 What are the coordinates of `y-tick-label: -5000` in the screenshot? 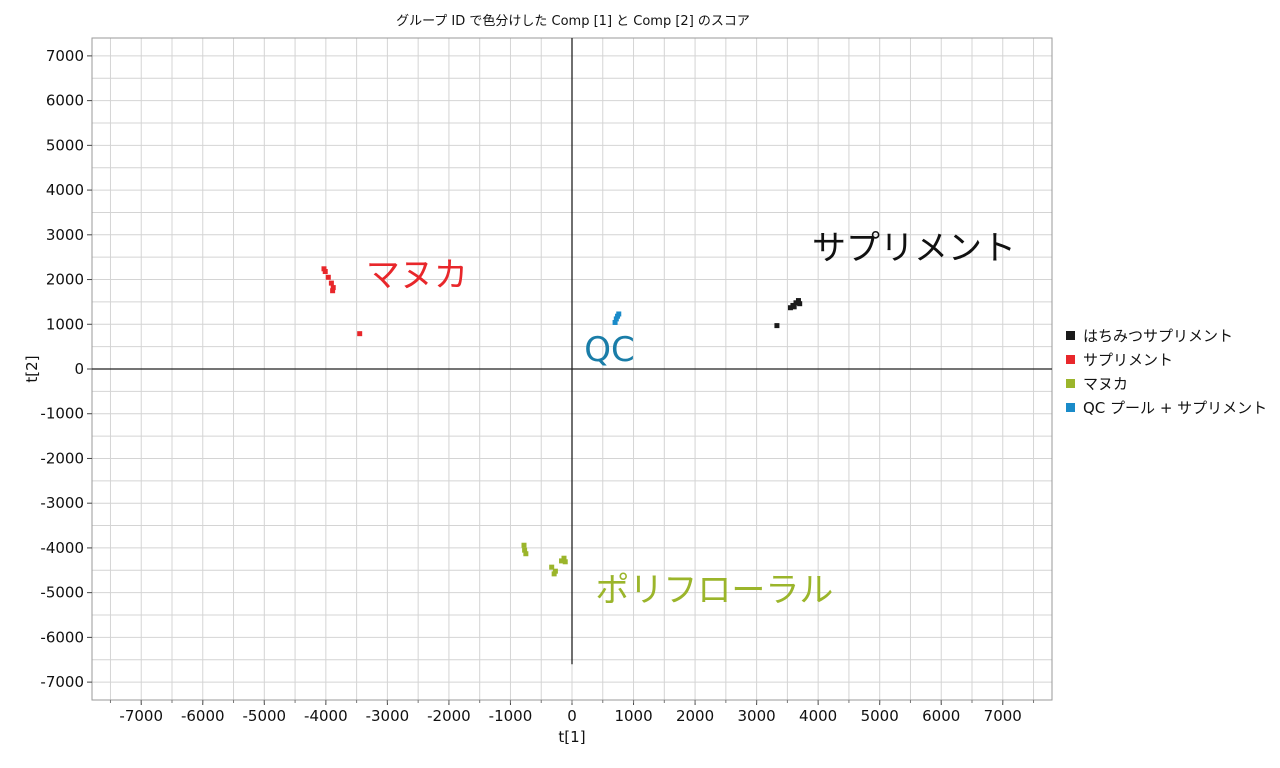 It's located at (62, 593).